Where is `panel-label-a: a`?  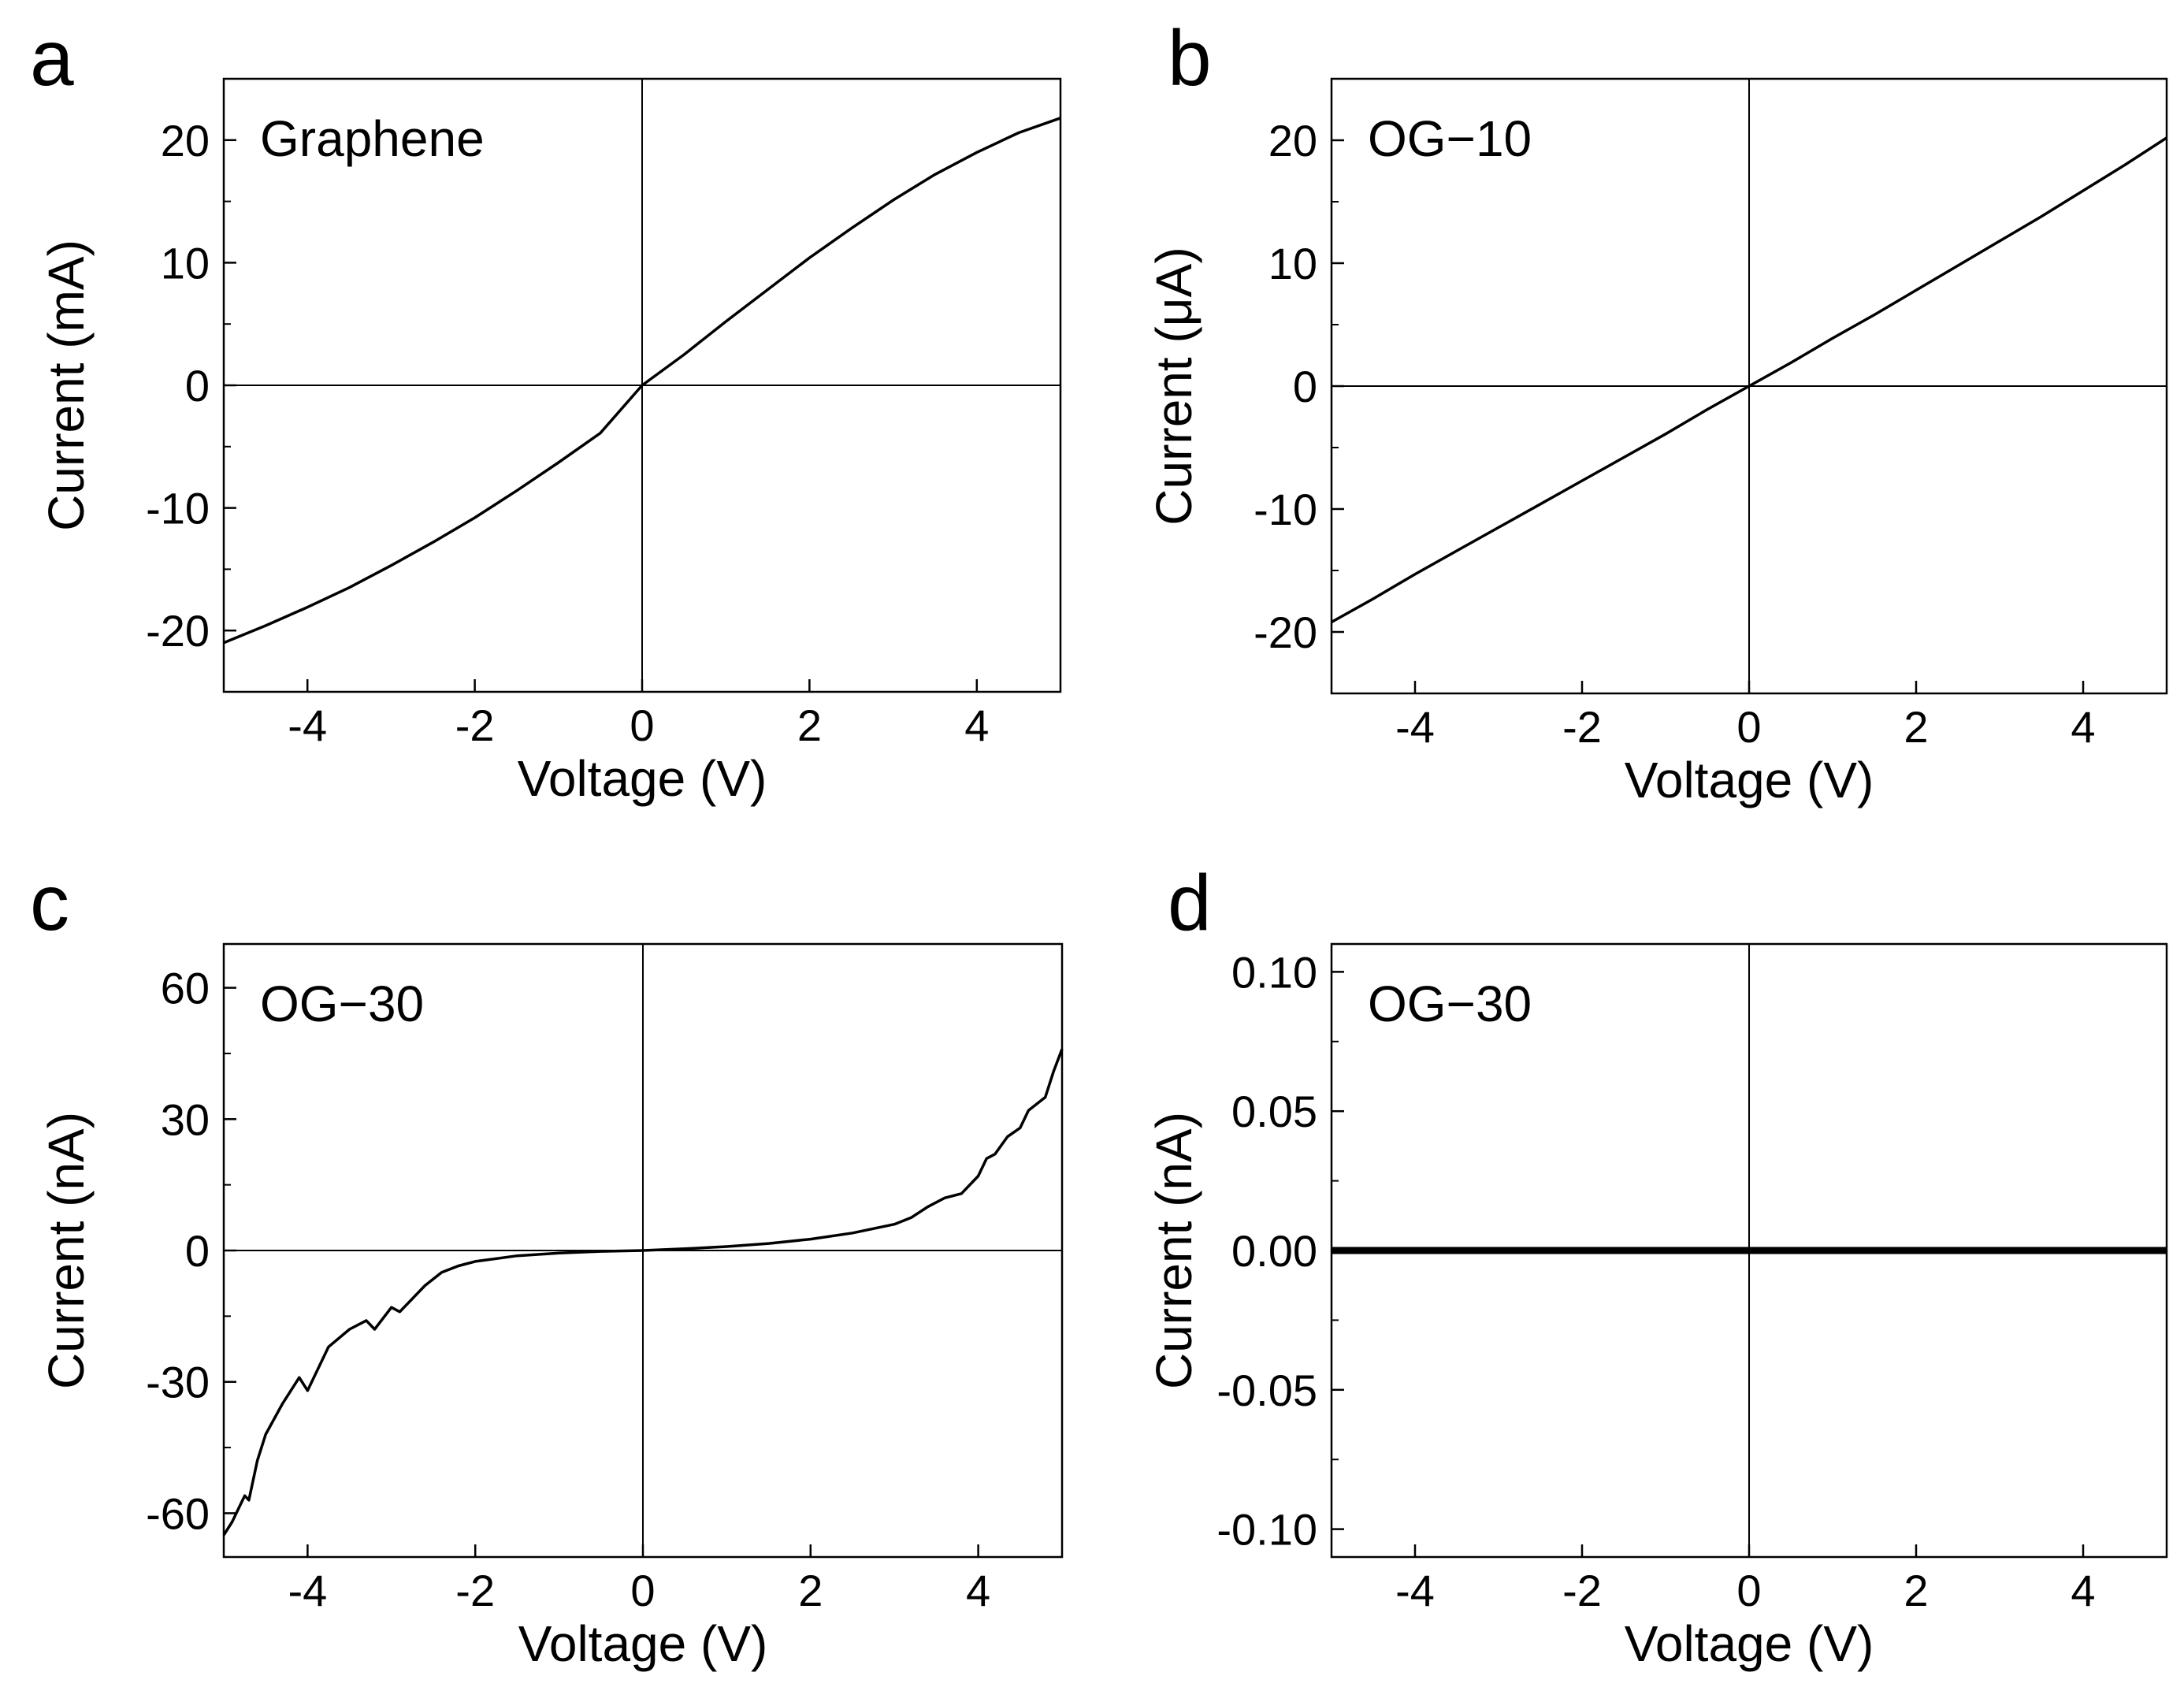
panel-label-a: a is located at coordinates (52, 58).